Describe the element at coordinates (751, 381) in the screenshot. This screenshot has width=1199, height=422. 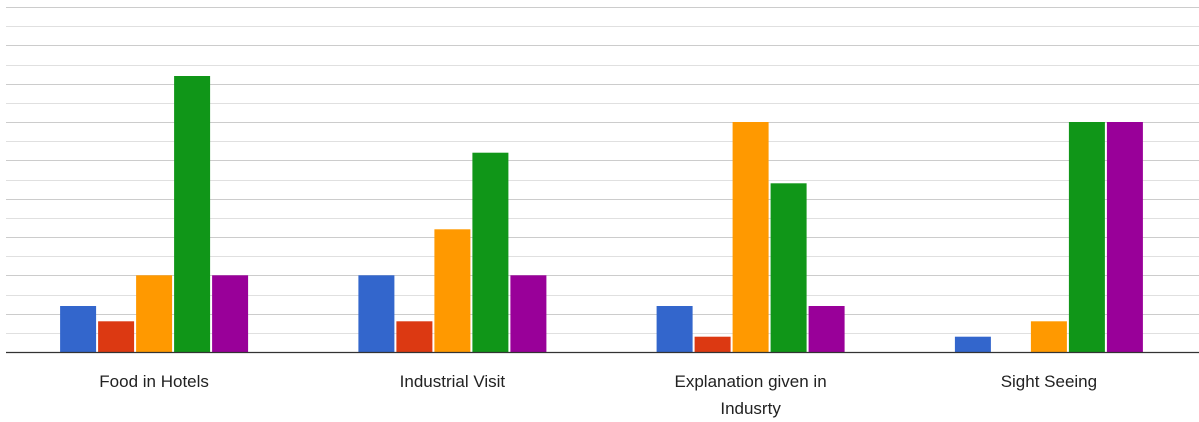
I see `x-tick-label: Explanation given in` at that location.